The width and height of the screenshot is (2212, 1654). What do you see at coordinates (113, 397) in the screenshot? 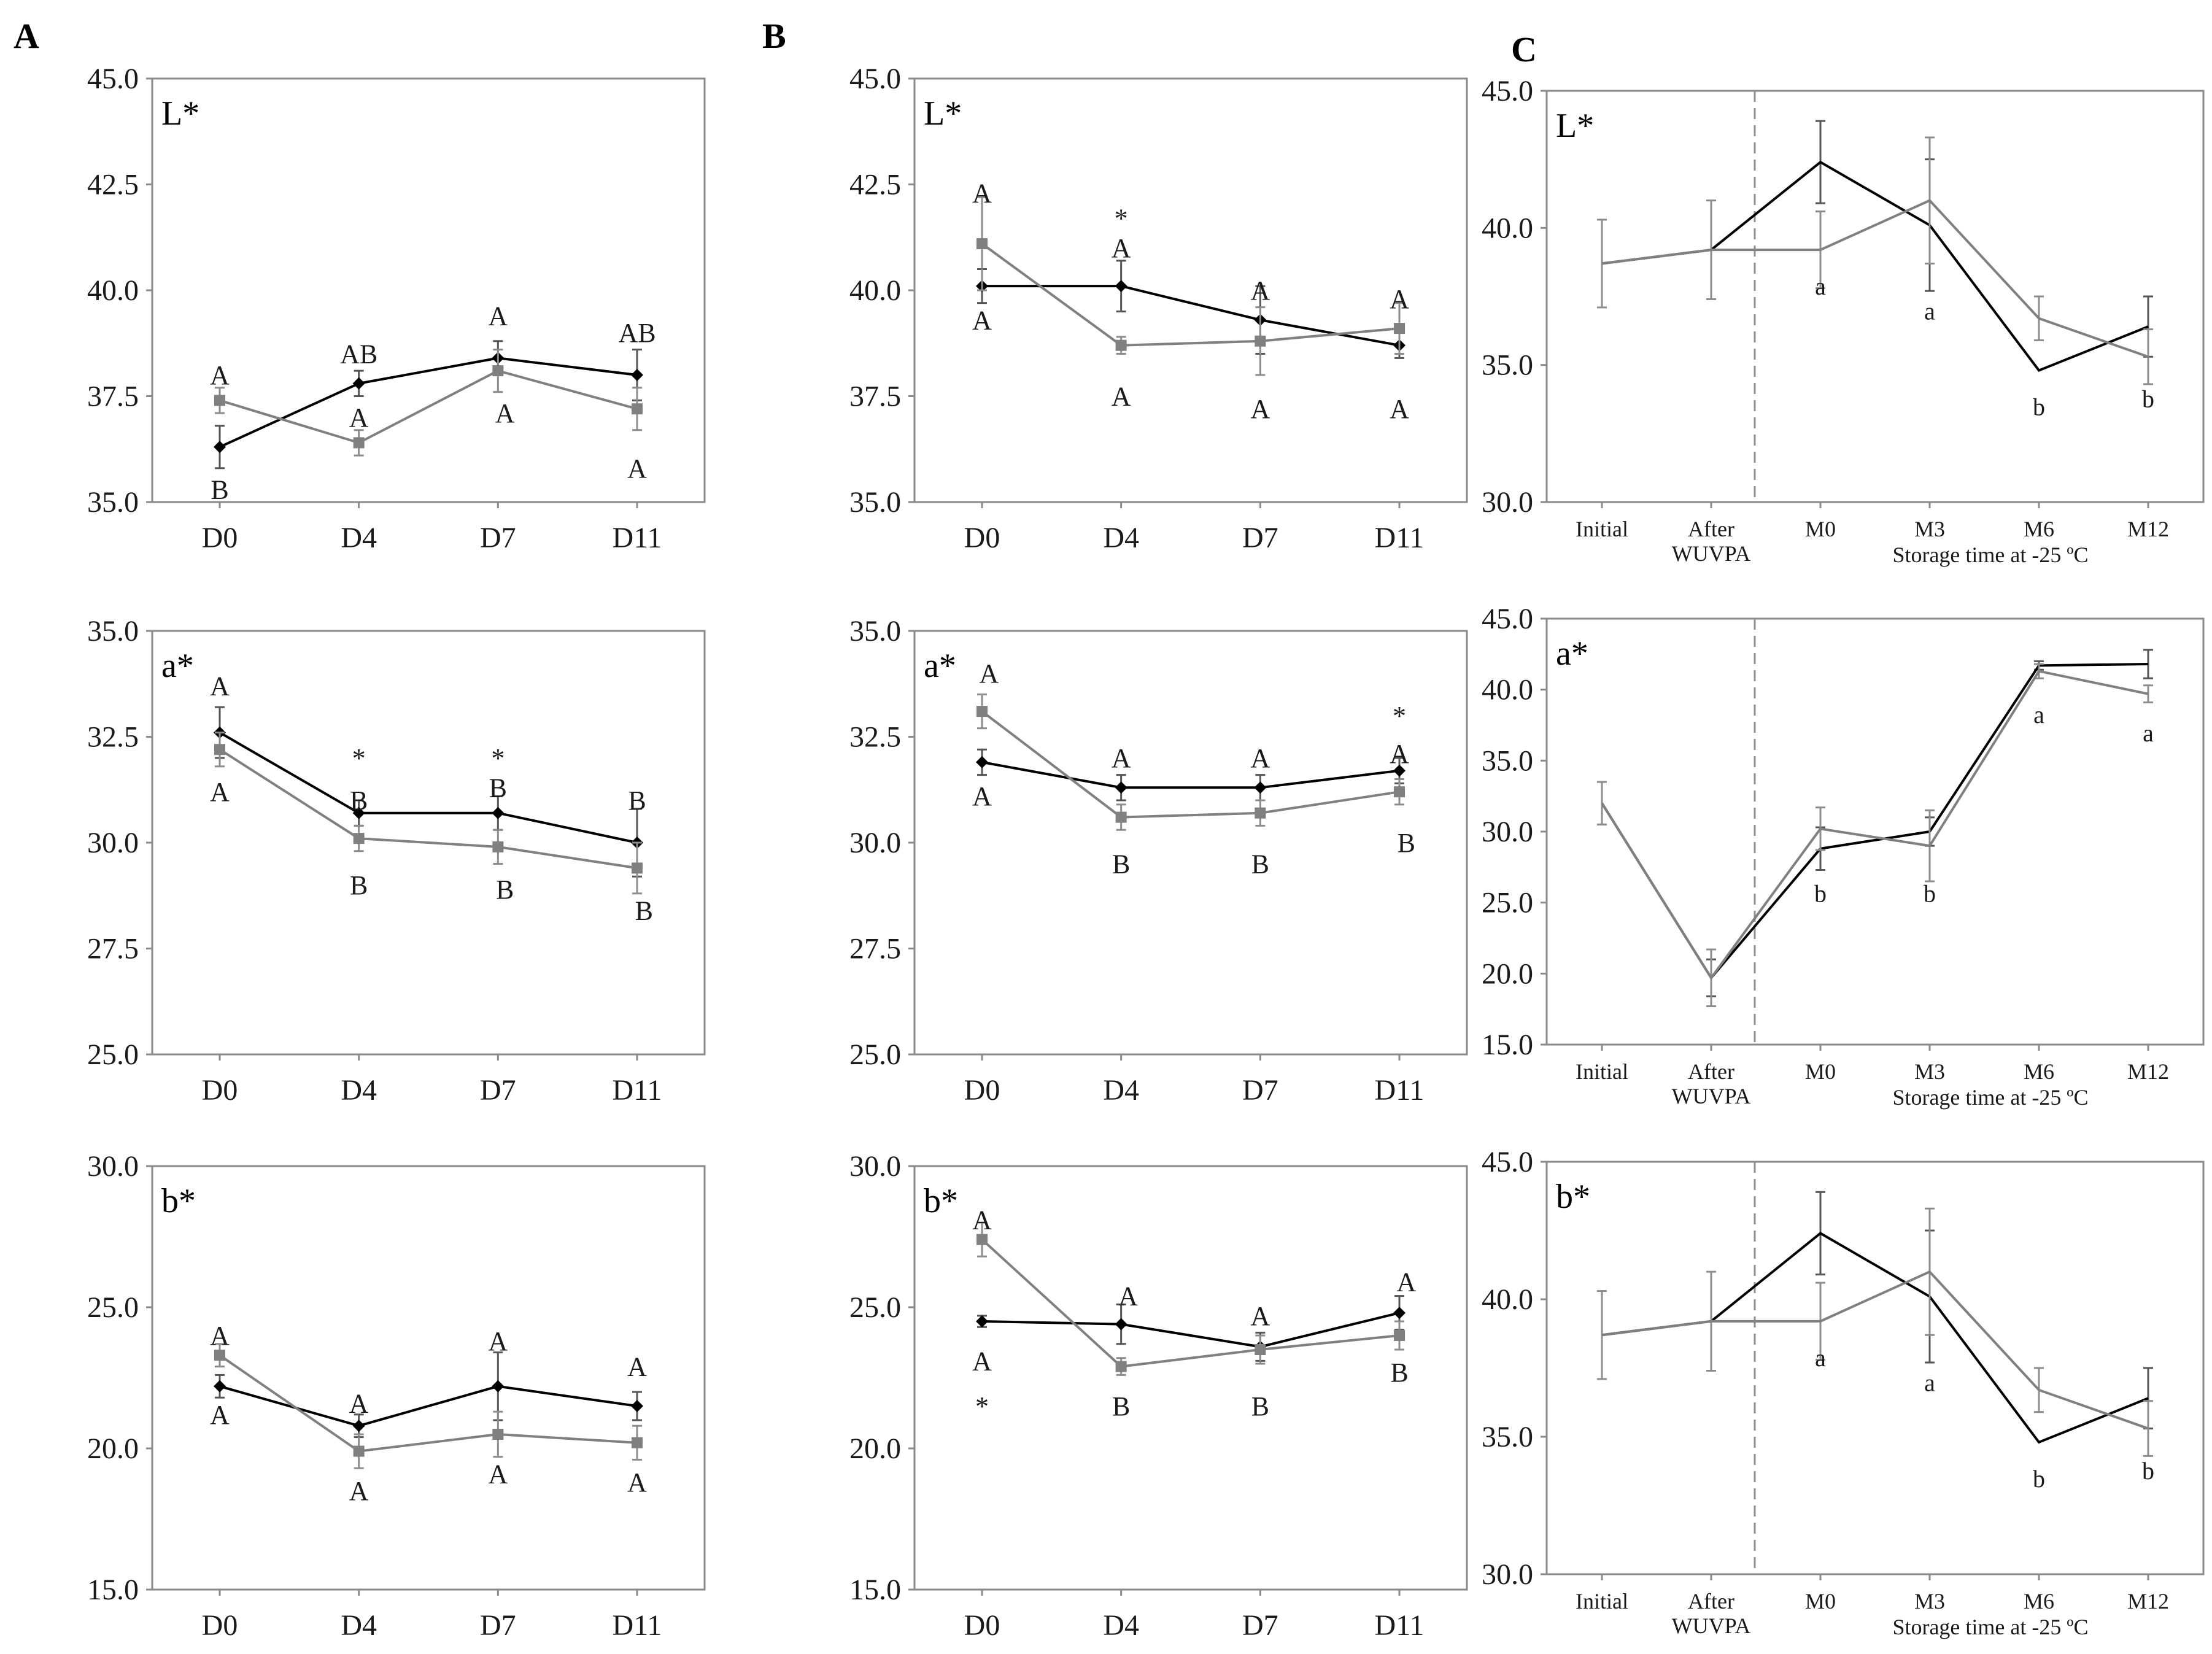
I see `y-tick-label: 37.5` at bounding box center [113, 397].